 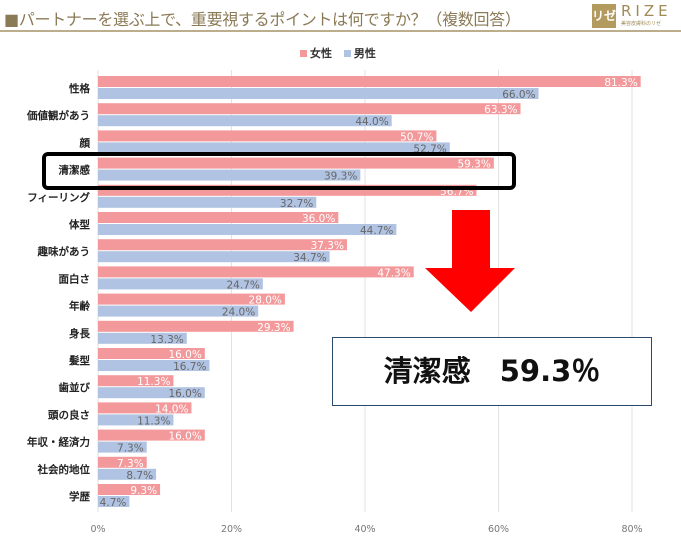 What do you see at coordinates (130, 449) in the screenshot?
I see `data-label-male: 7.3%` at bounding box center [130, 449].